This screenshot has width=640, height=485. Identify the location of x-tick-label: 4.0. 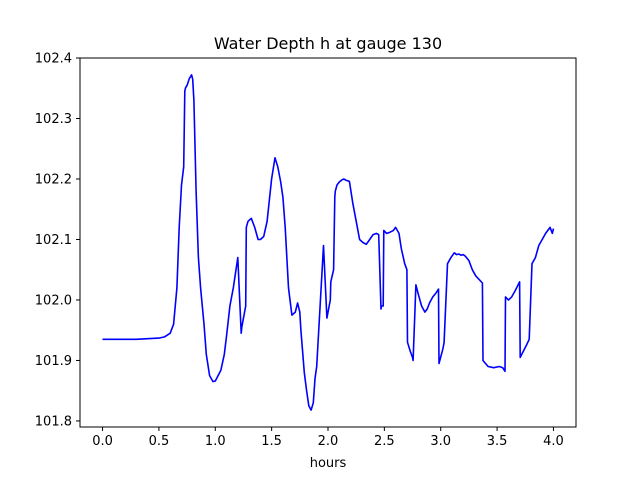
(553, 441).